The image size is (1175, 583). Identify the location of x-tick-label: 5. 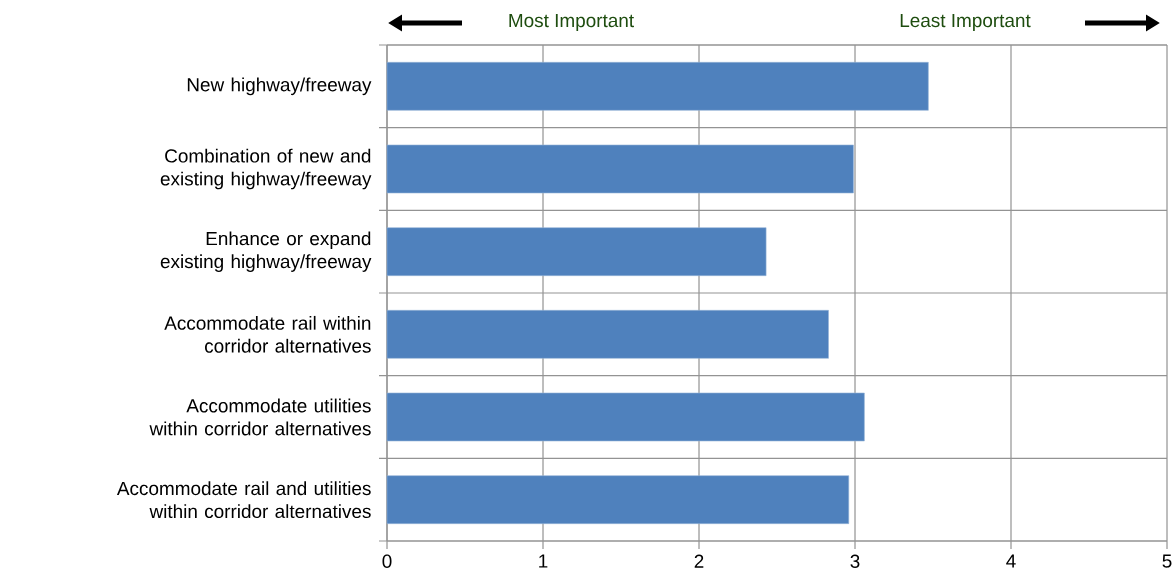
(1167, 561).